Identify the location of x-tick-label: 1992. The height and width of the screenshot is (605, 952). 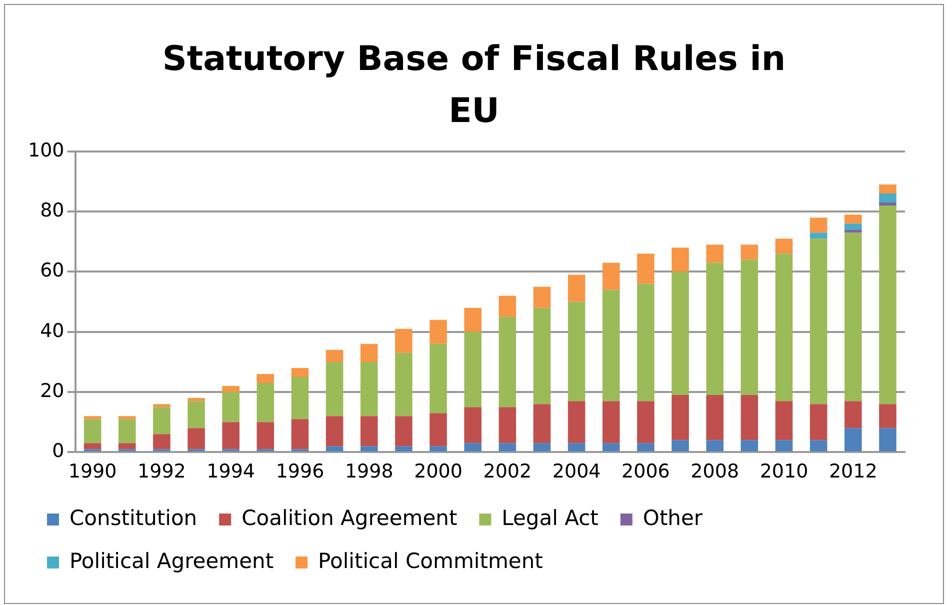
(162, 471).